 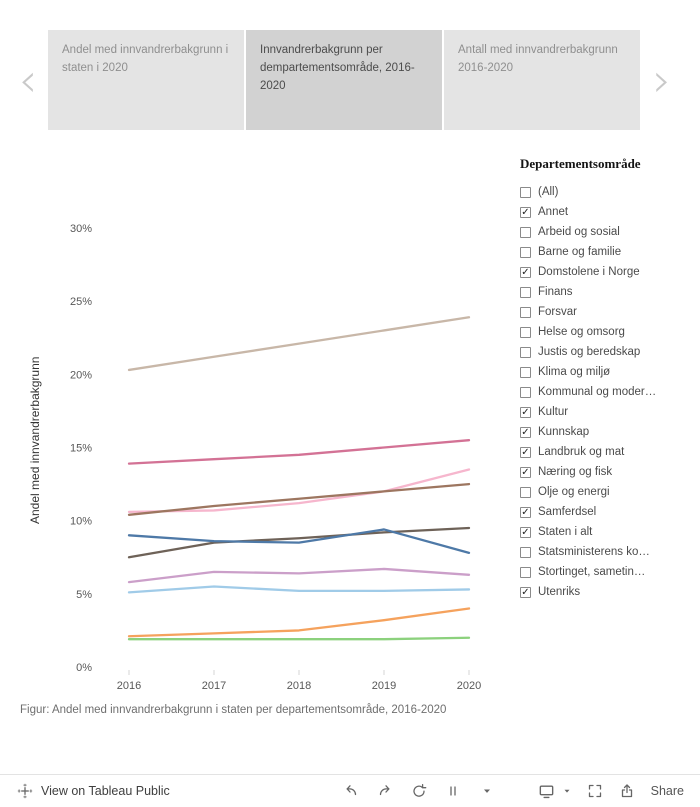 What do you see at coordinates (81, 449) in the screenshot?
I see `y-tick-label: 15%` at bounding box center [81, 449].